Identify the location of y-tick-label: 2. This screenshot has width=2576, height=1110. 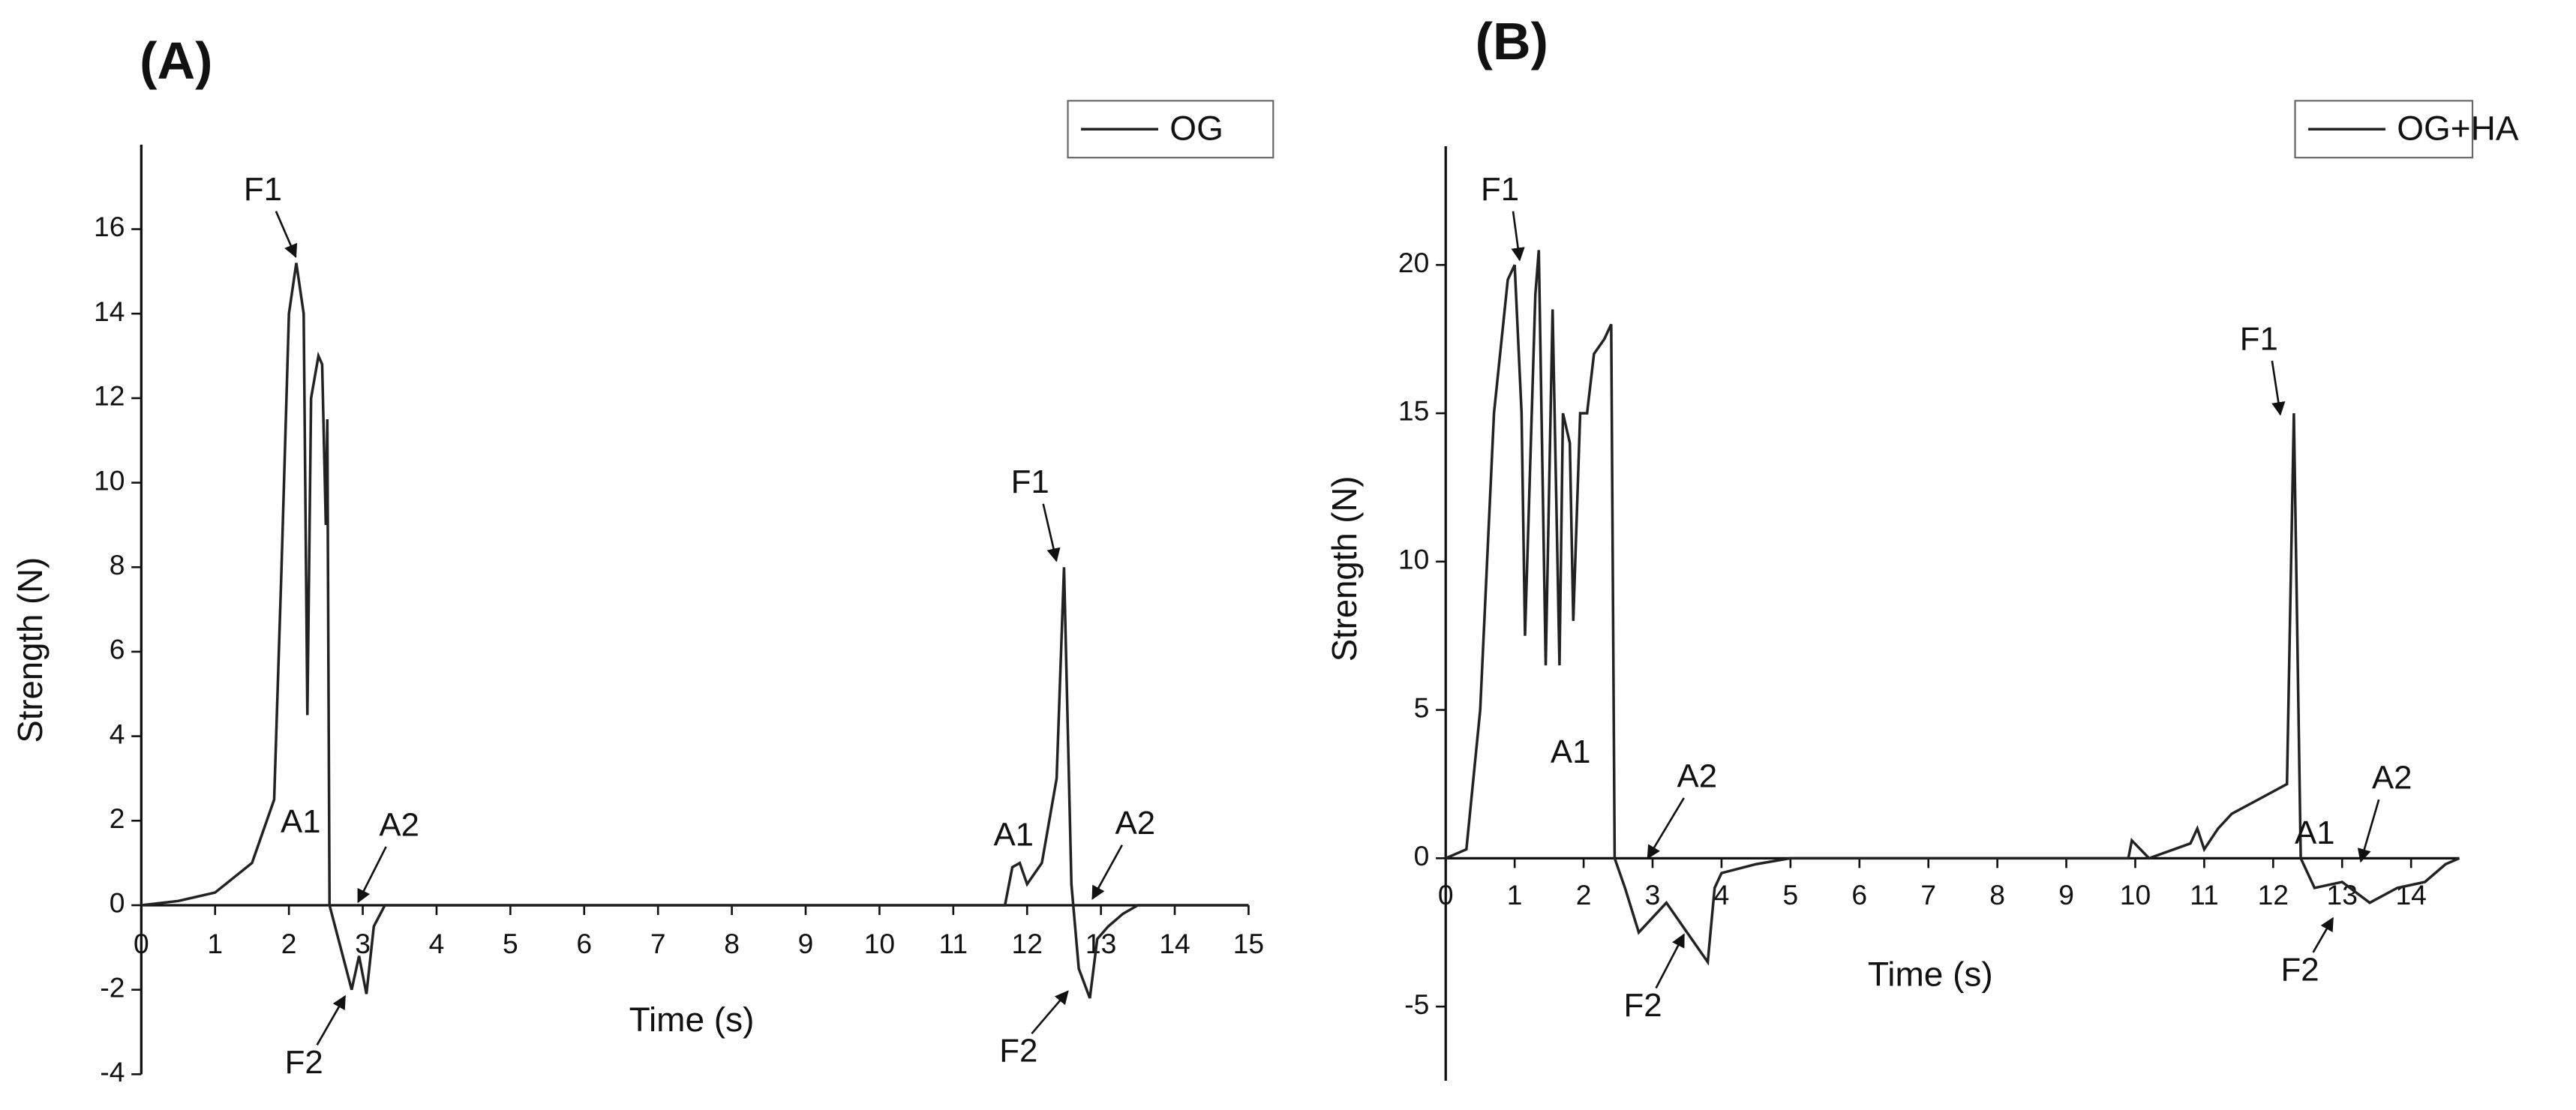
(117, 818).